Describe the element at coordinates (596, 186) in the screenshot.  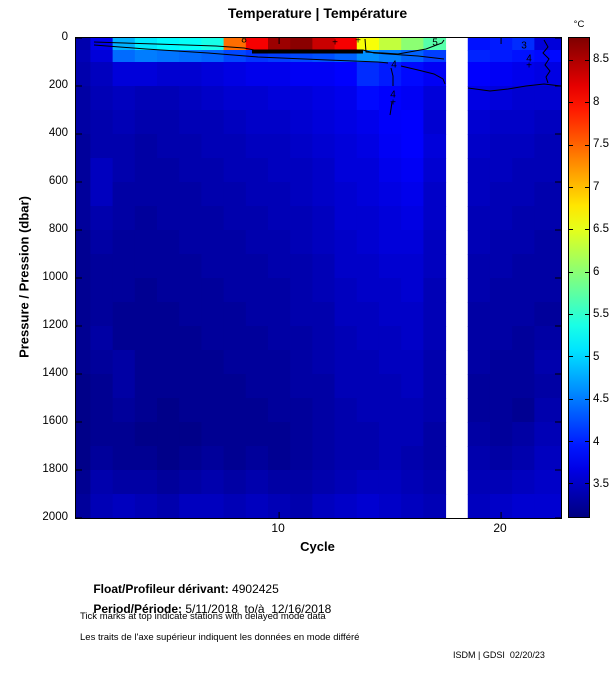
I see `colorbar-tick-label: 7` at that location.